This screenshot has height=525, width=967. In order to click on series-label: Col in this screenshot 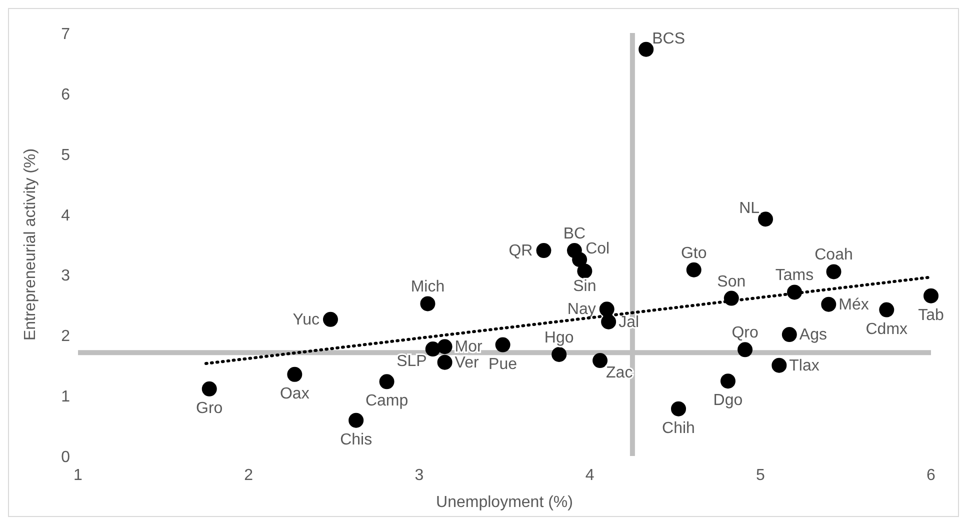, I will do `click(598, 249)`.